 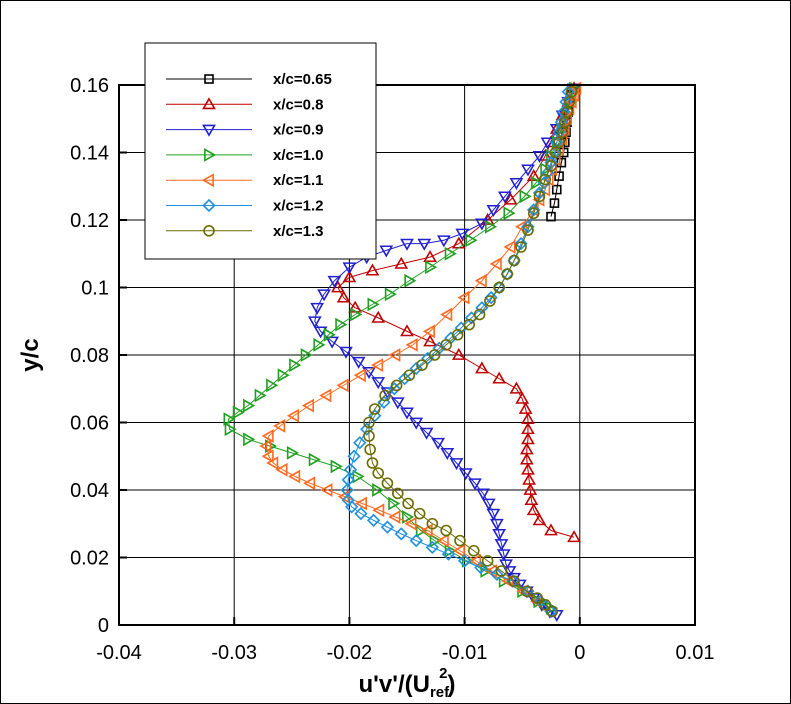 What do you see at coordinates (407, 683) in the screenshot?
I see `x-axis-title: u'v'/(Uref 2)` at bounding box center [407, 683].